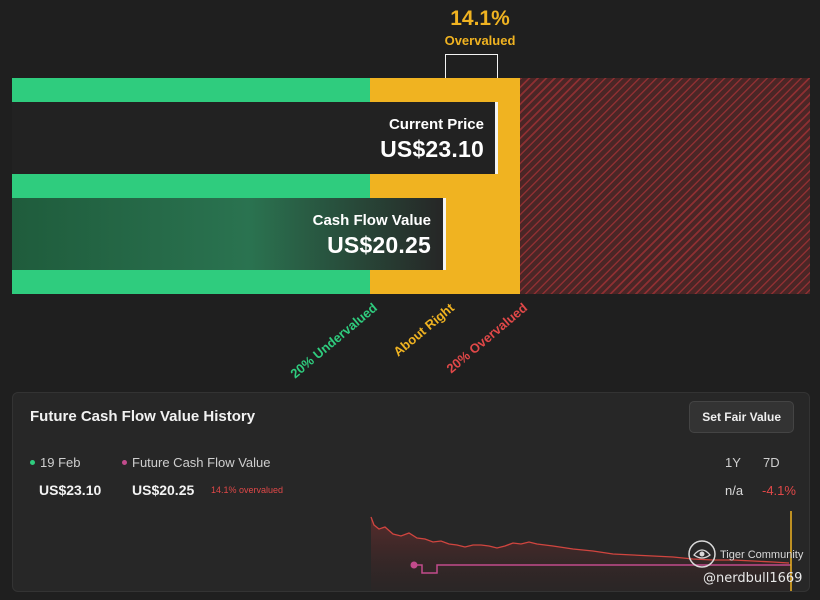 This screenshot has height=600, width=820. I want to click on zone-label-about-right: About Right, so click(423, 330).